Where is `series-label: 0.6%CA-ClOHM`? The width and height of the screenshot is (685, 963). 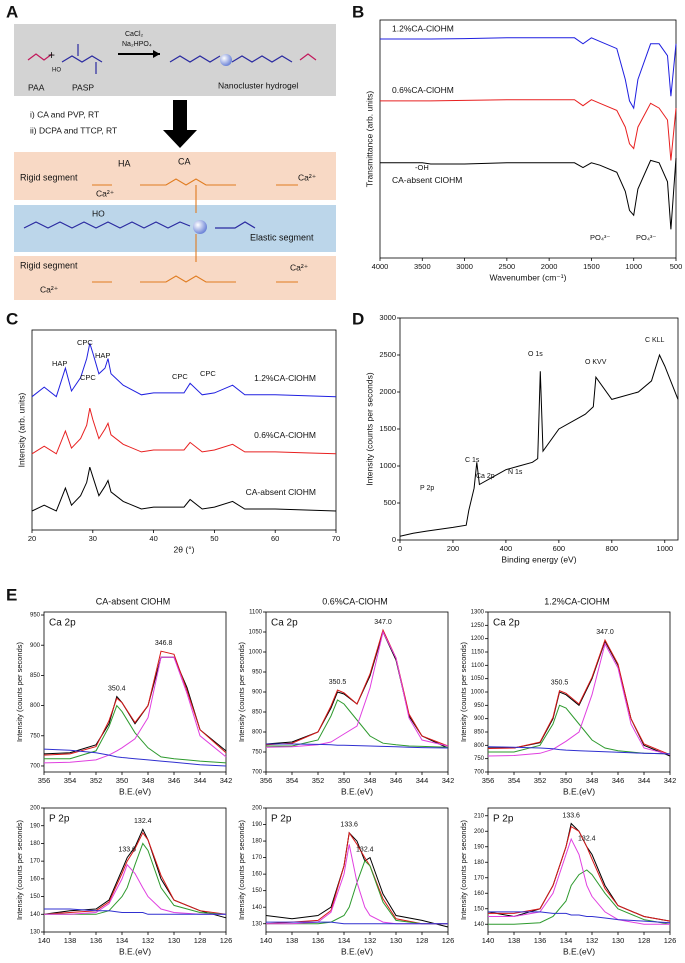 series-label: 0.6%CA-ClOHM is located at coordinates (285, 435).